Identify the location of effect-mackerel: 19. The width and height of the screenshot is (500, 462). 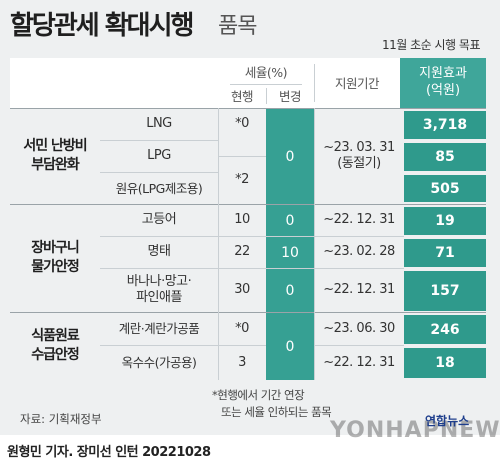
(445, 221).